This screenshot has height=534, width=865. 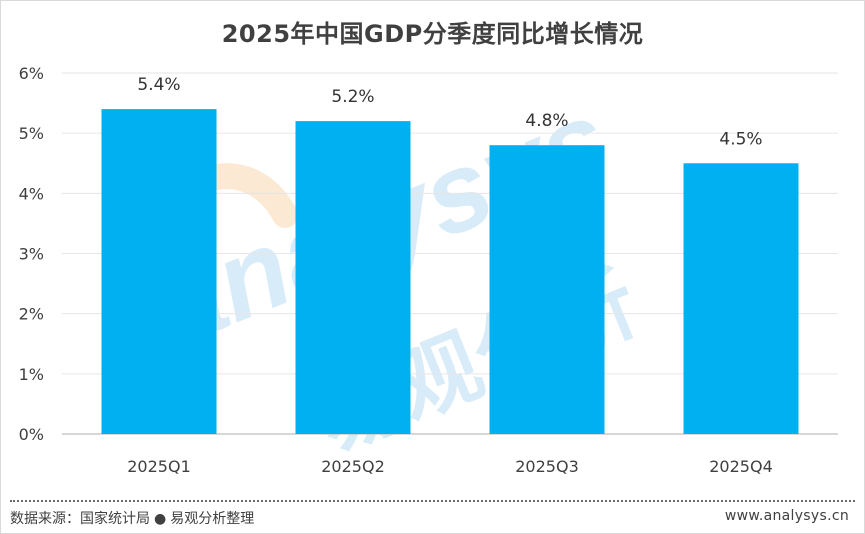 What do you see at coordinates (741, 466) in the screenshot?
I see `x-tick-label: 2025Q4` at bounding box center [741, 466].